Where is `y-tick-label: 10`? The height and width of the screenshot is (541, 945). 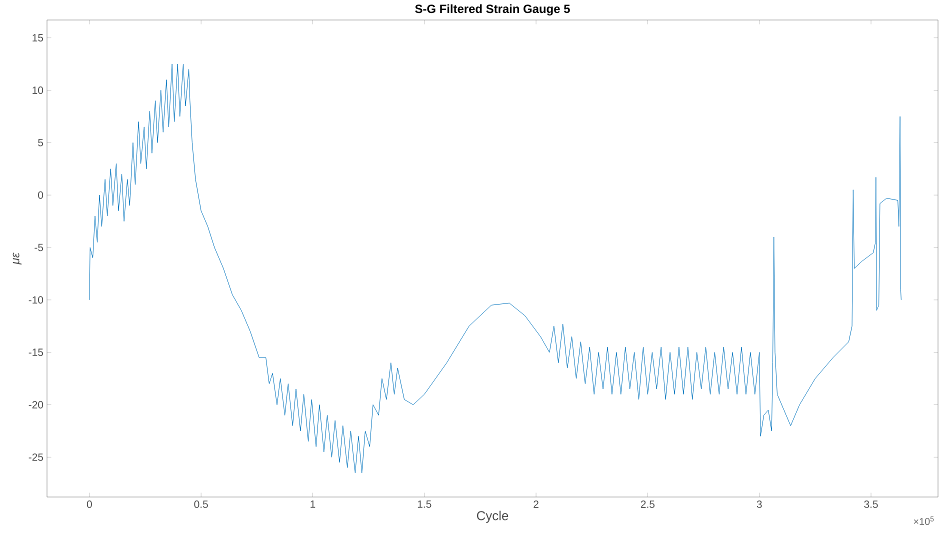 y-tick-label: 10 is located at coordinates (38, 90).